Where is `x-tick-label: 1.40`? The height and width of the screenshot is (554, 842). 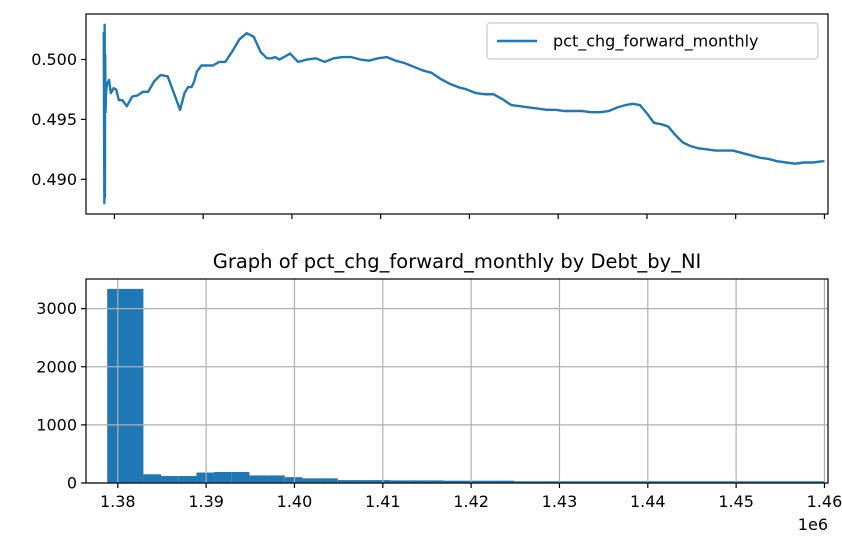
x-tick-label: 1.40 is located at coordinates (295, 501).